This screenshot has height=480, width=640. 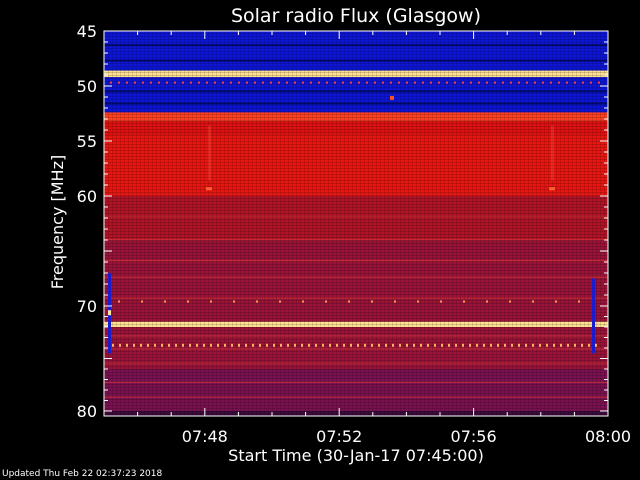 What do you see at coordinates (474, 436) in the screenshot?
I see `x-tick-label: 07:56` at bounding box center [474, 436].